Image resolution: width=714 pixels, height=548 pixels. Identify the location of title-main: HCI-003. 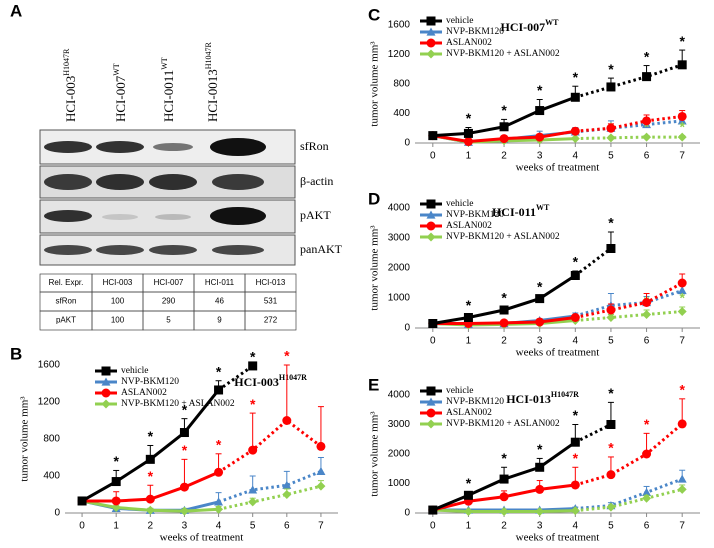
(256, 382).